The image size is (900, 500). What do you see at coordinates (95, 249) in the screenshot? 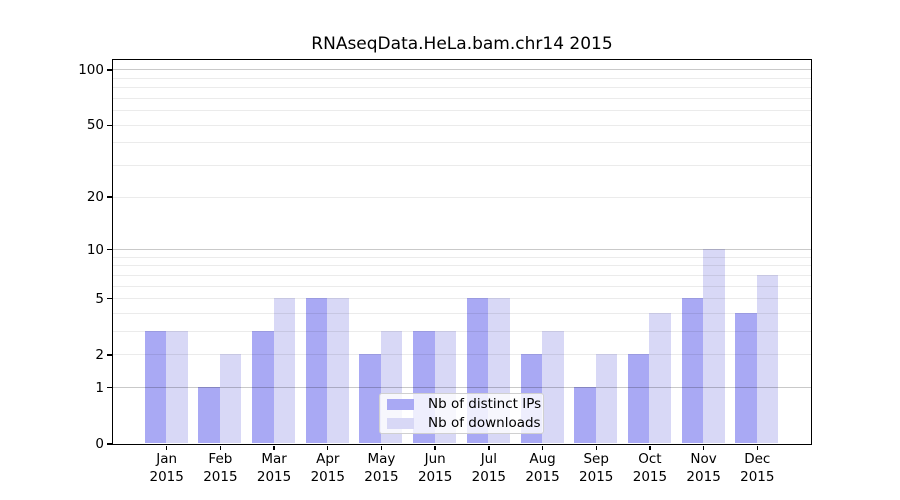
I see `y-tick-label-10: 10` at bounding box center [95, 249].